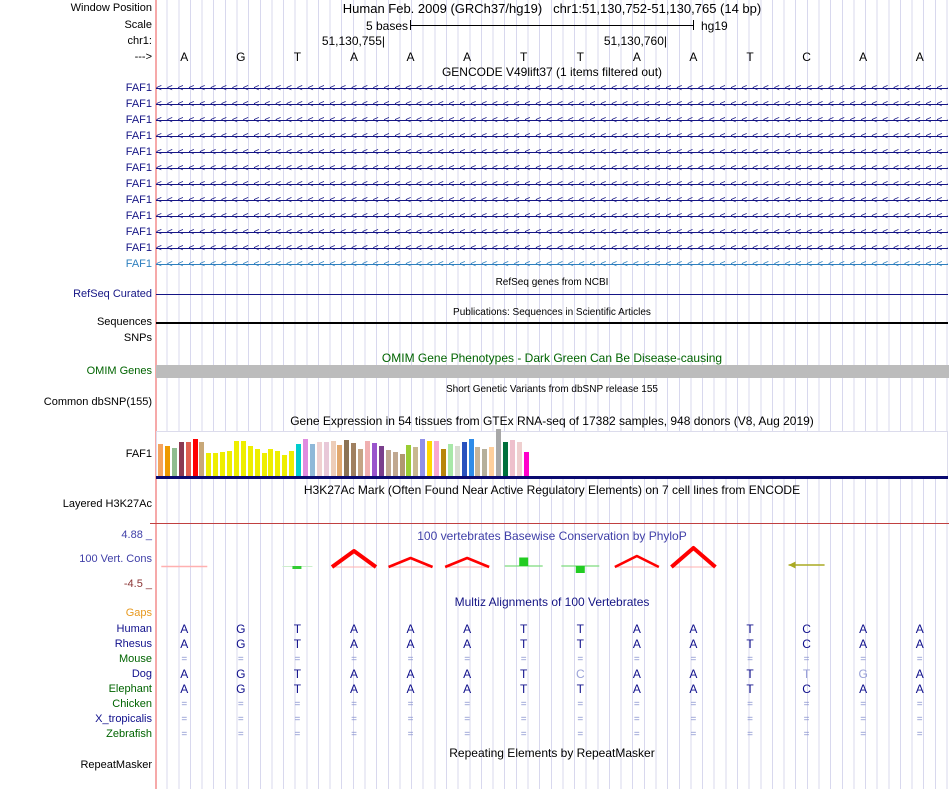 The width and height of the screenshot is (950, 789). Describe the element at coordinates (133, 644) in the screenshot. I see `multiz-species-label: Rhesus` at that location.